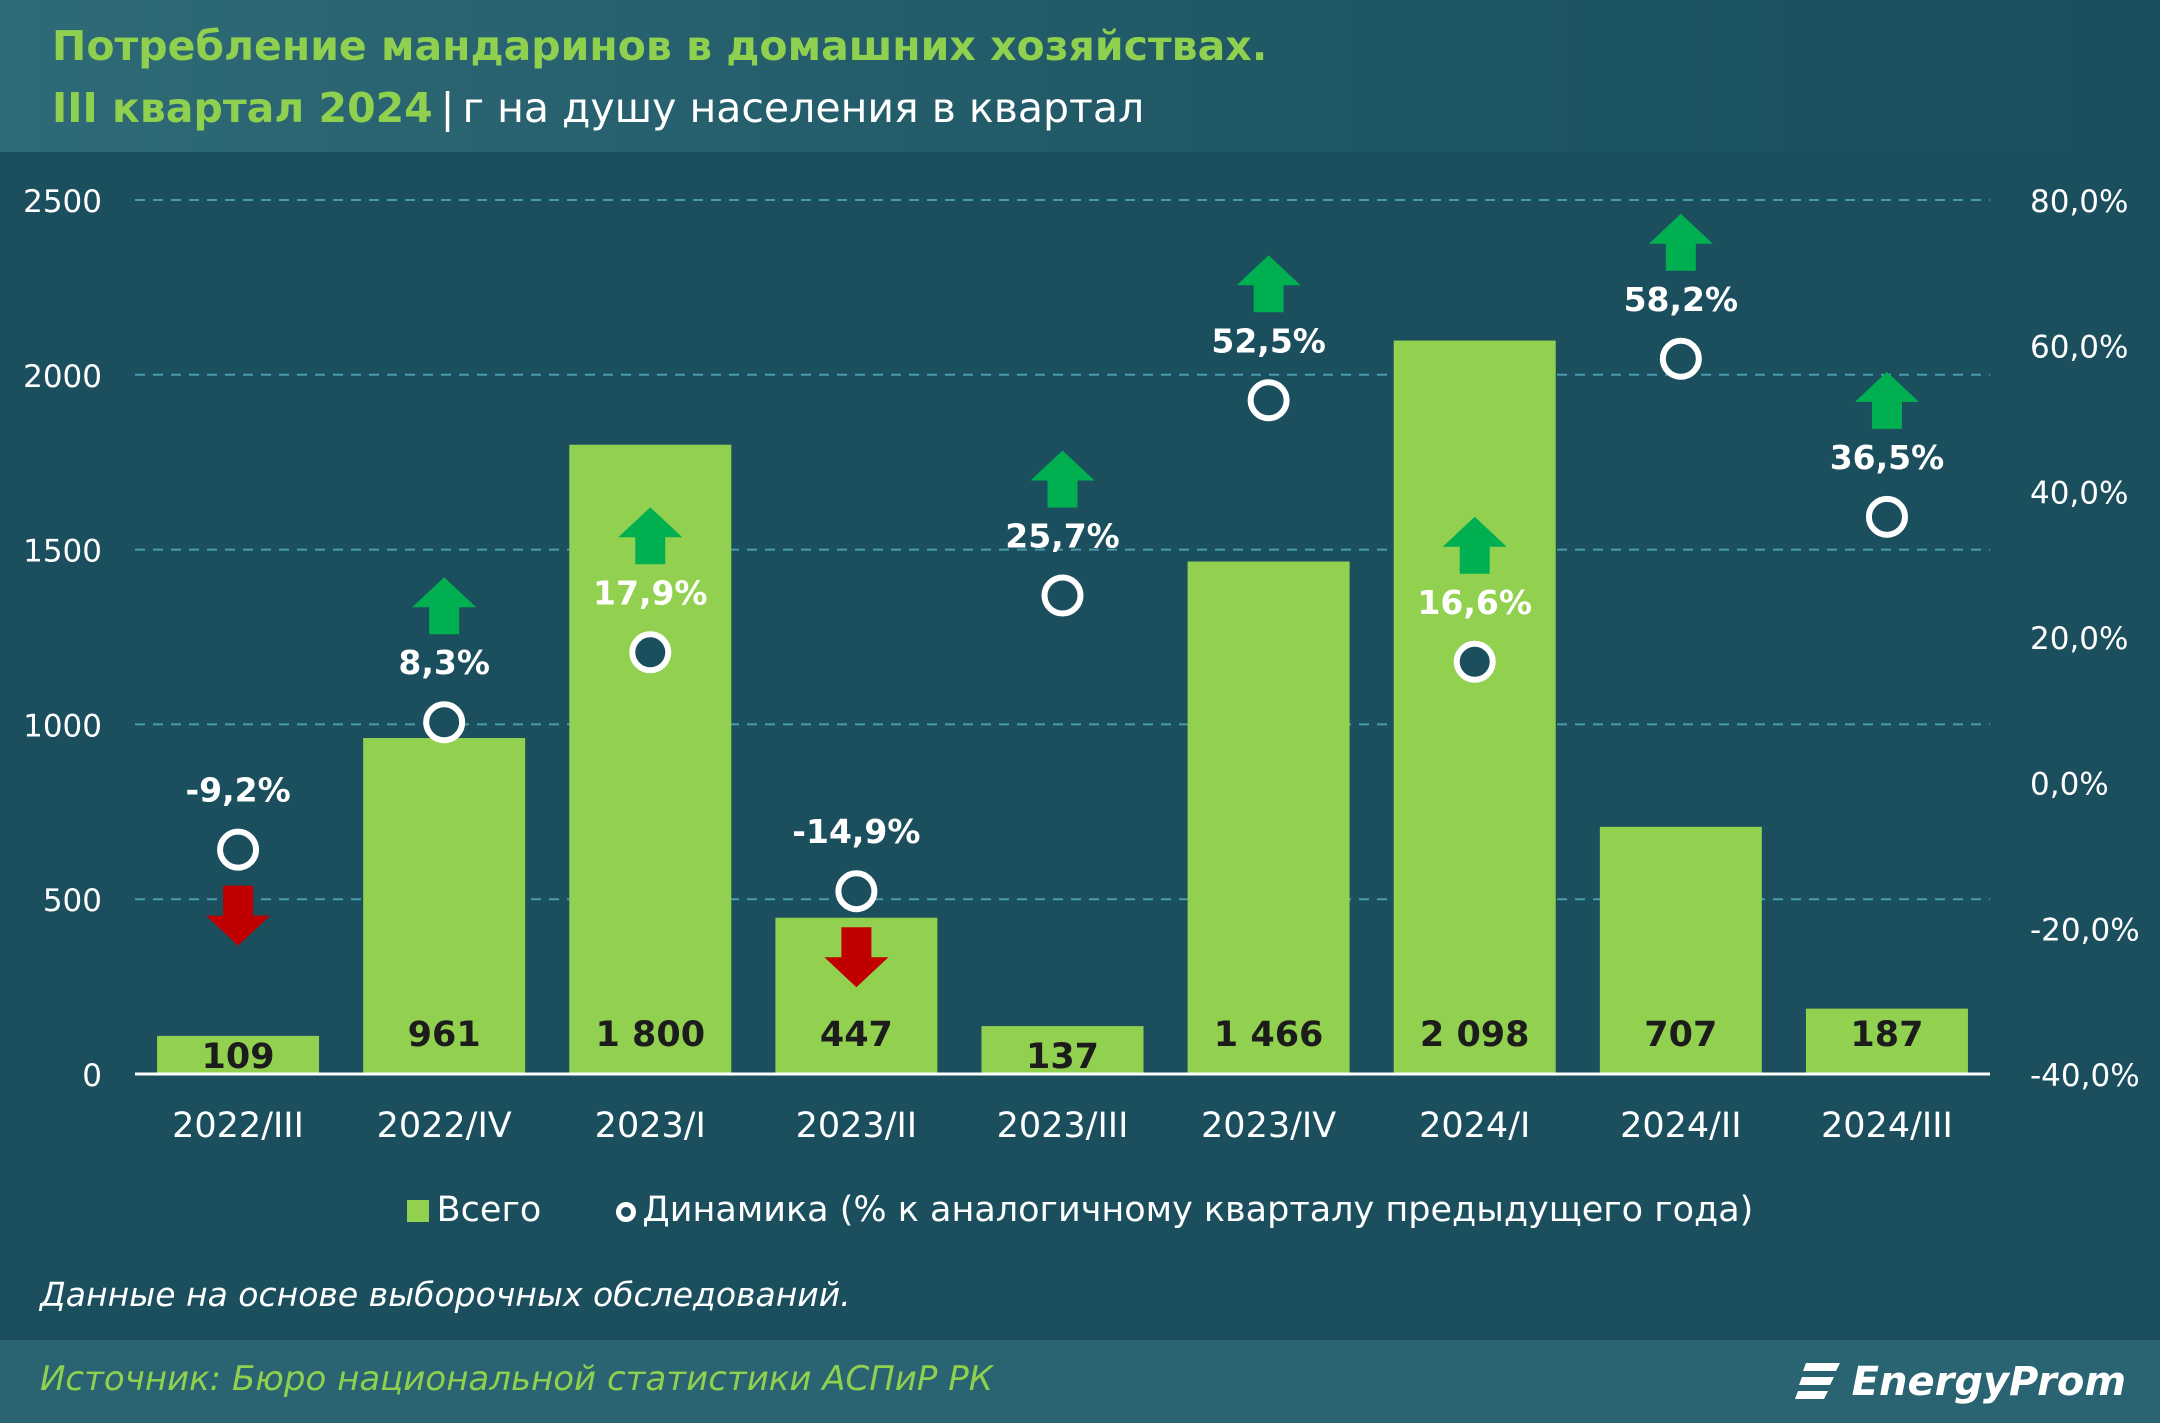  I want to click on category-tick-label: 2023/IV, so click(1268, 1126).